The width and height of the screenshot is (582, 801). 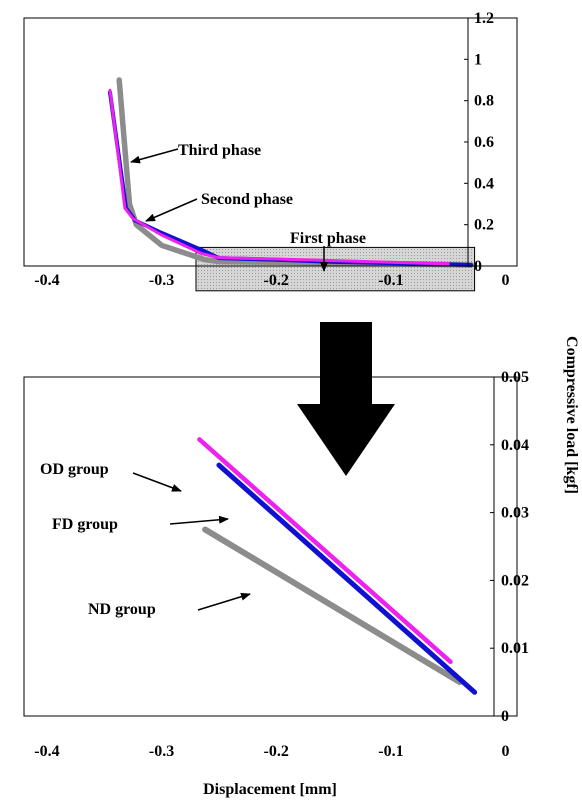 I want to click on top-y-tick-label: 0.8, so click(x=484, y=101).